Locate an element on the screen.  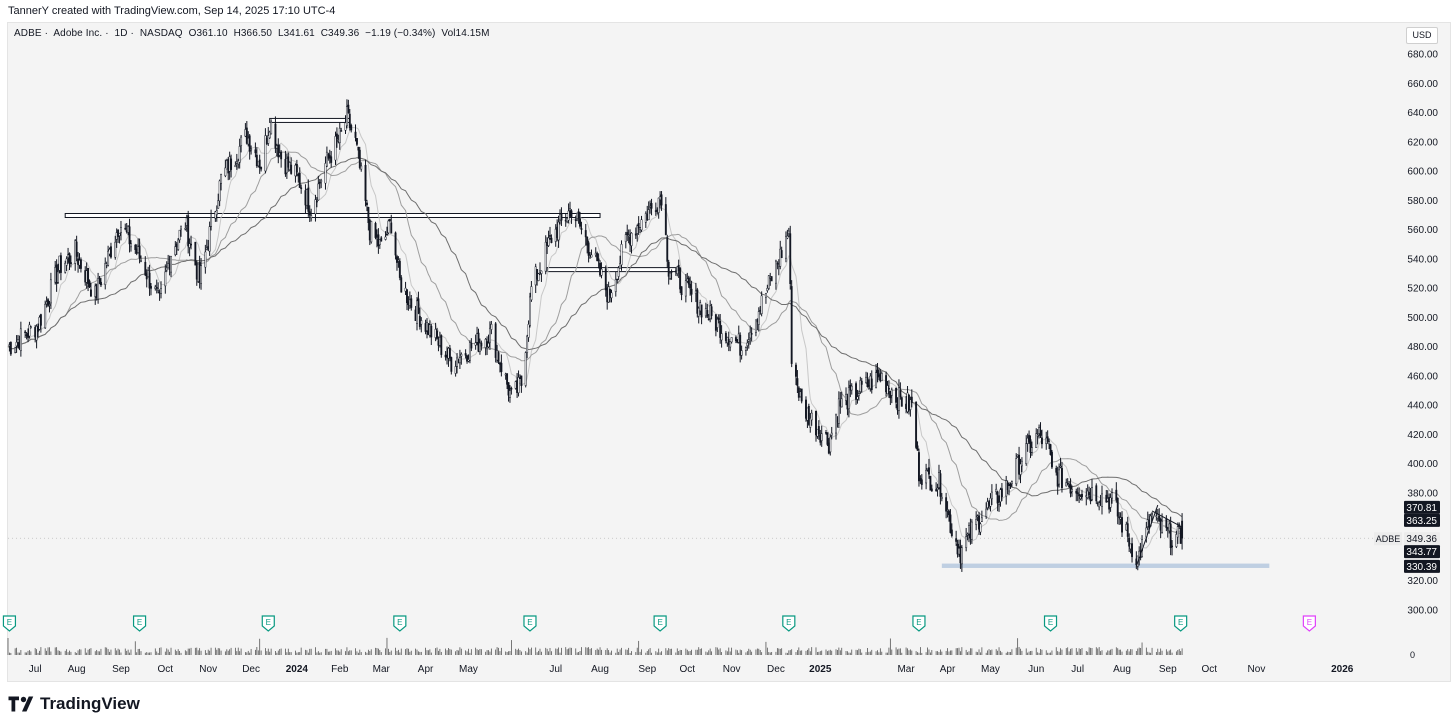
tradingview-logo-icon is located at coordinates (21, 704).